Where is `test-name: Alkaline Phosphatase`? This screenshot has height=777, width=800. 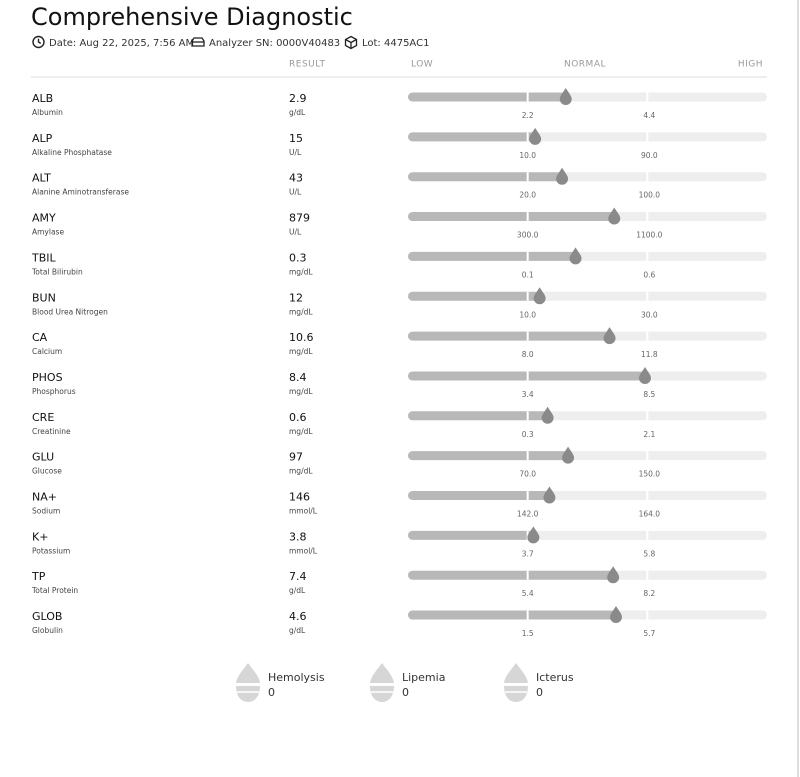
test-name: Alkaline Phosphatase is located at coordinates (72, 152).